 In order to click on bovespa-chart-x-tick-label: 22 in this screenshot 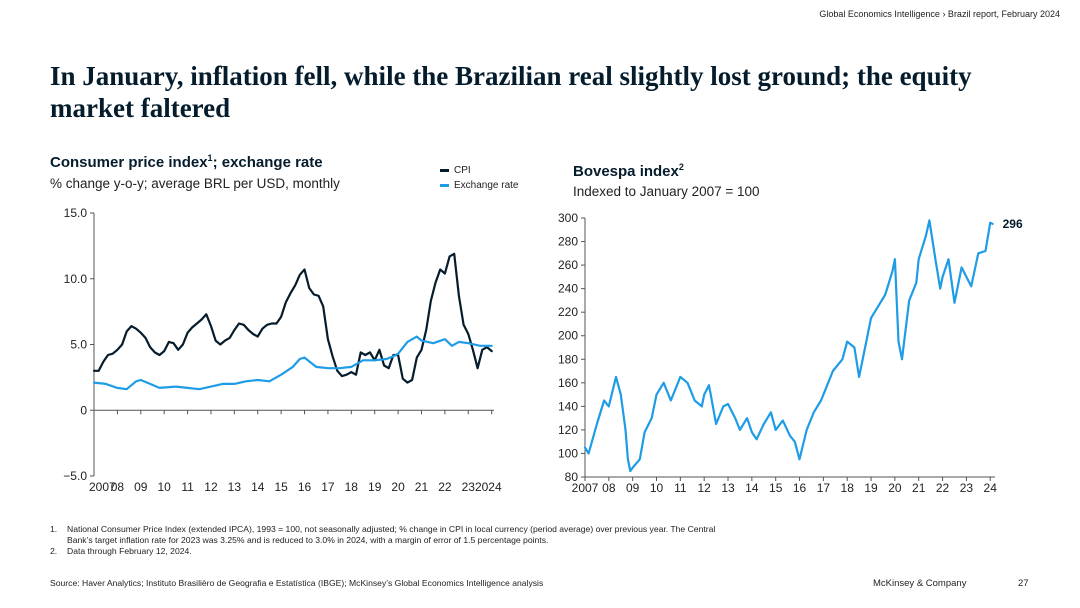, I will do `click(943, 488)`.